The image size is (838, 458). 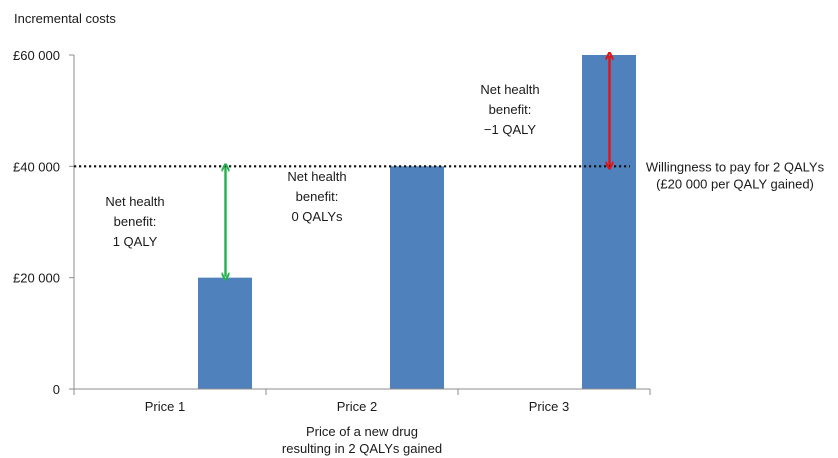 I want to click on x-tick-label: Price 2, so click(x=357, y=406).